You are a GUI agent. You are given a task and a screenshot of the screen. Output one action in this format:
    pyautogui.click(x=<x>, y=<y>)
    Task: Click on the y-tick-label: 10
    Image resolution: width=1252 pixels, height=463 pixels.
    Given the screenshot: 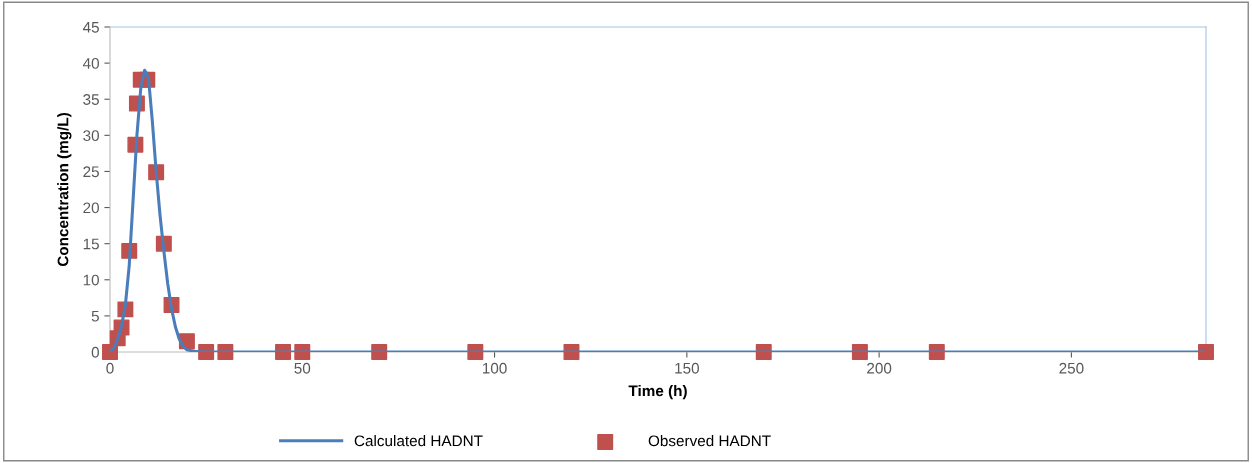 What is the action you would take?
    pyautogui.click(x=91, y=280)
    